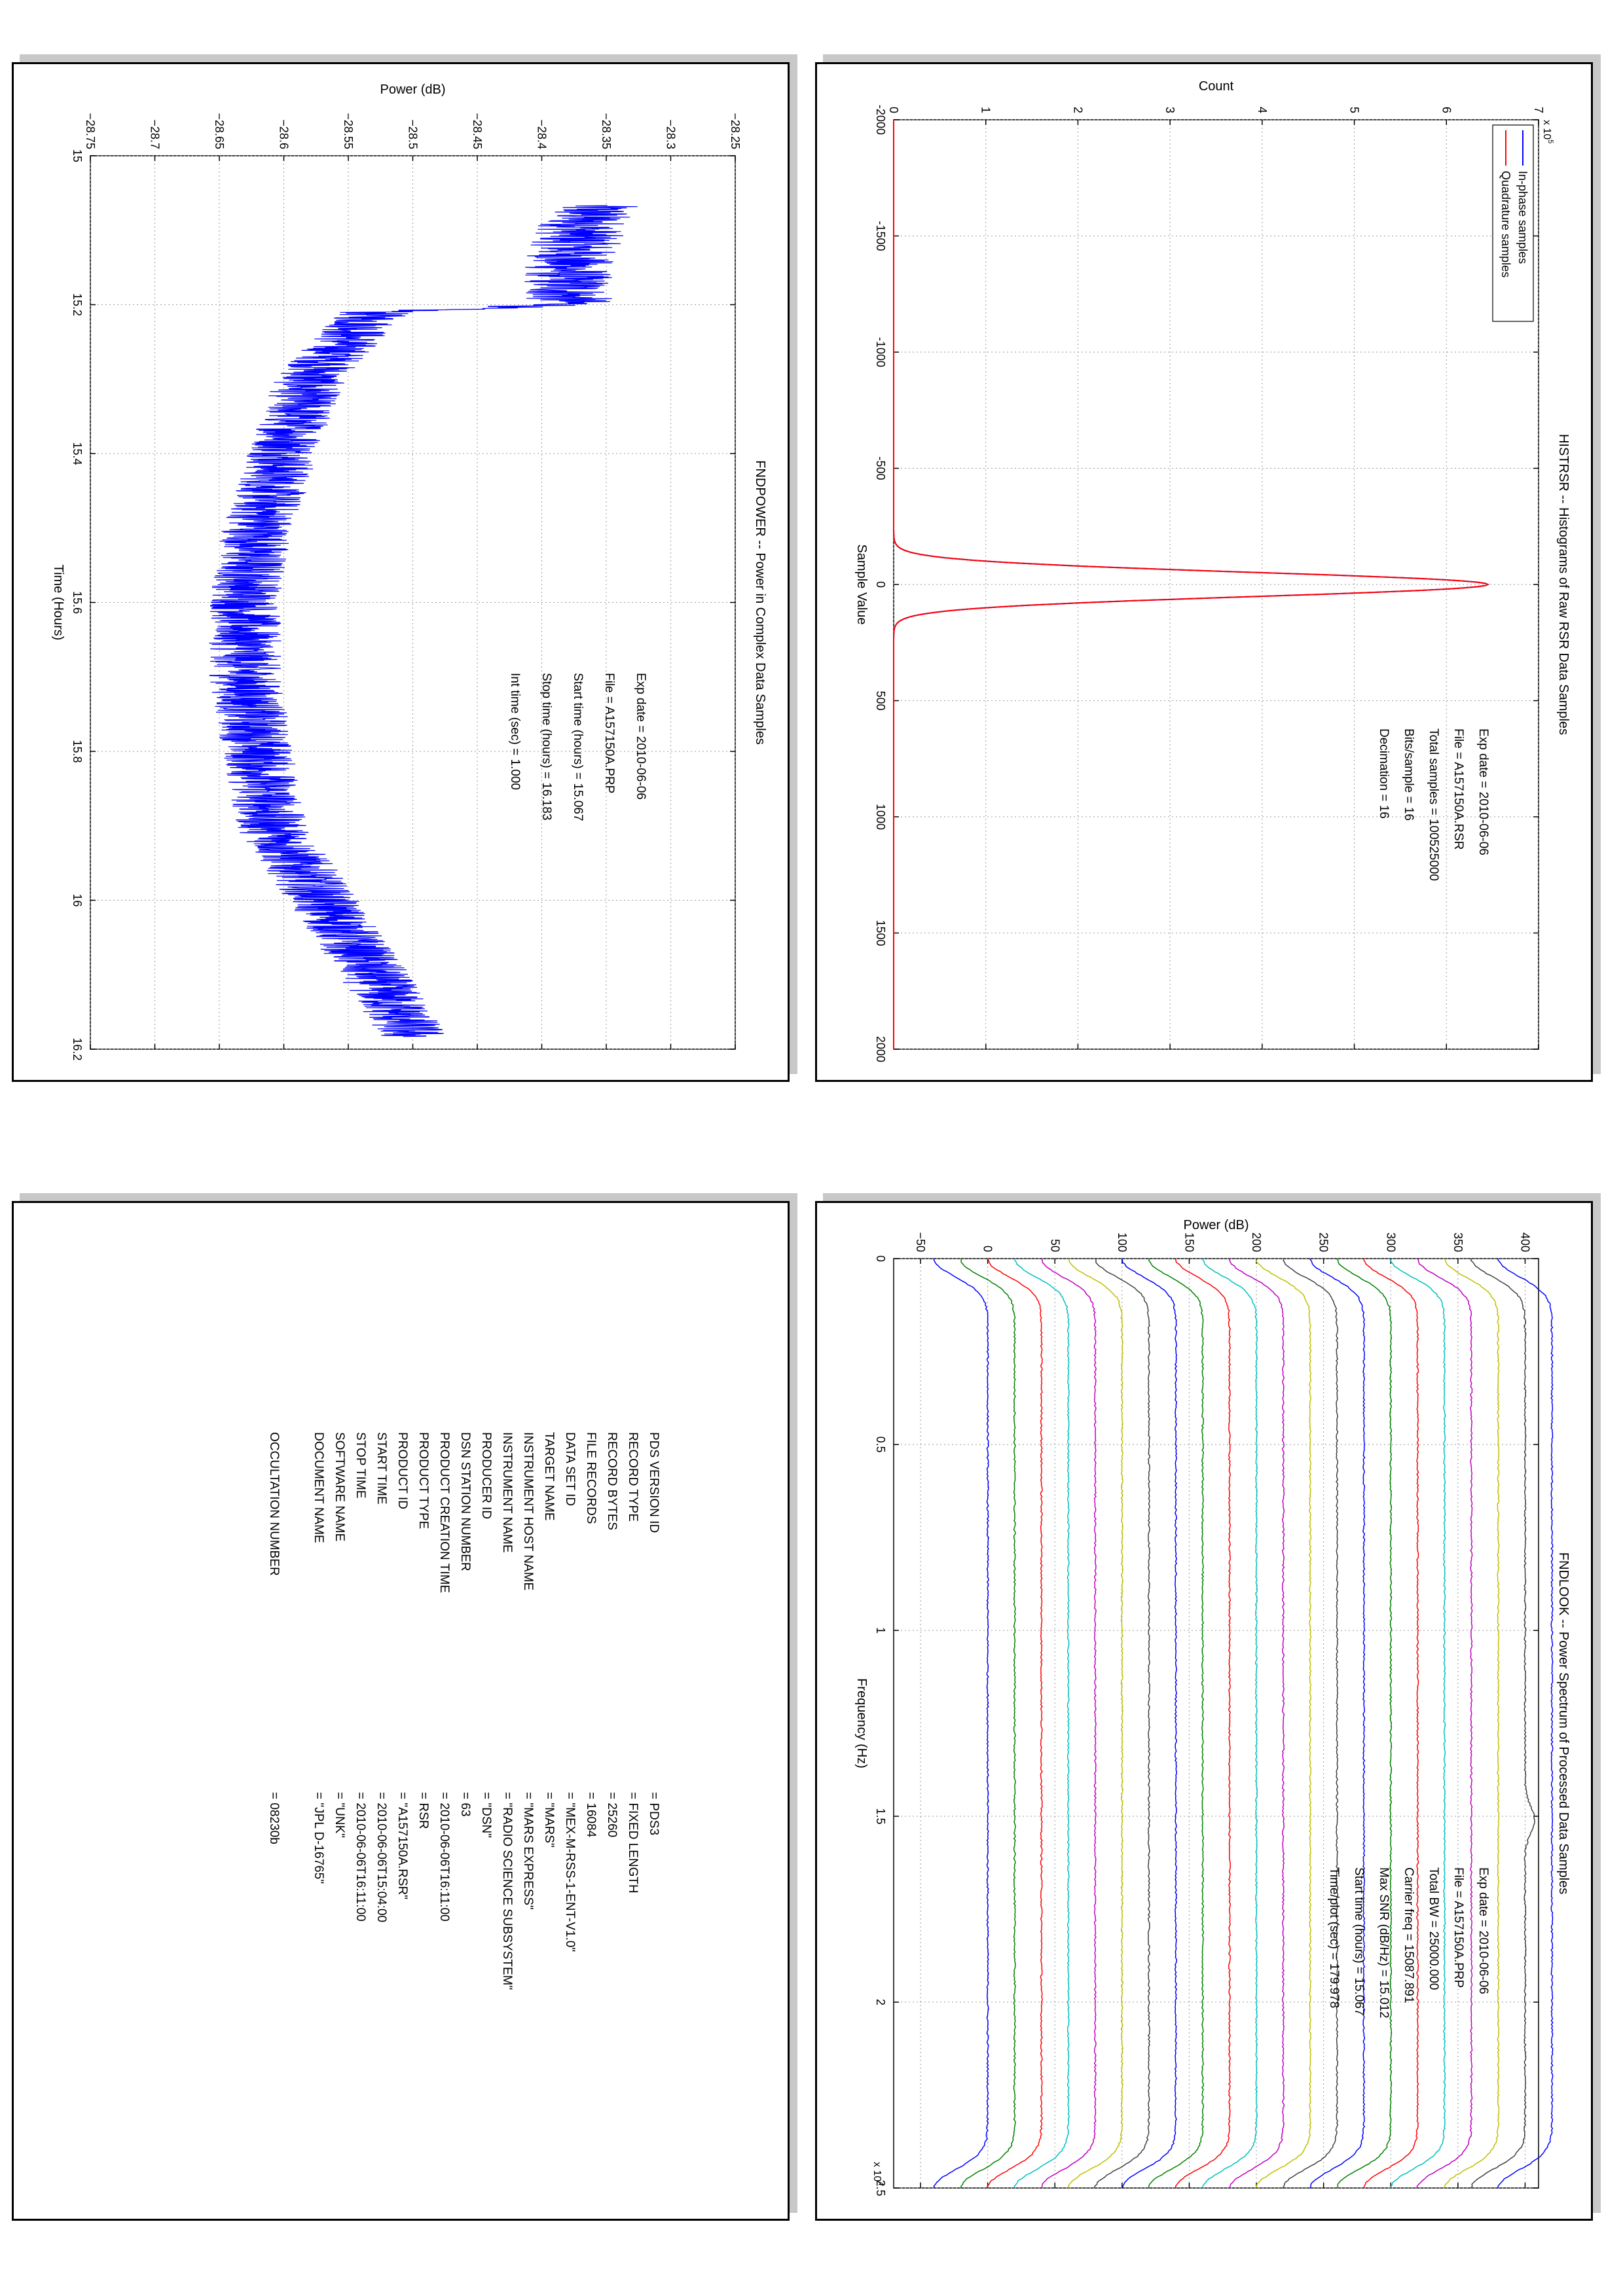 This screenshot has width=1623, height=2296. I want to click on info-line: Total BW = 25000.000, so click(1433, 1928).